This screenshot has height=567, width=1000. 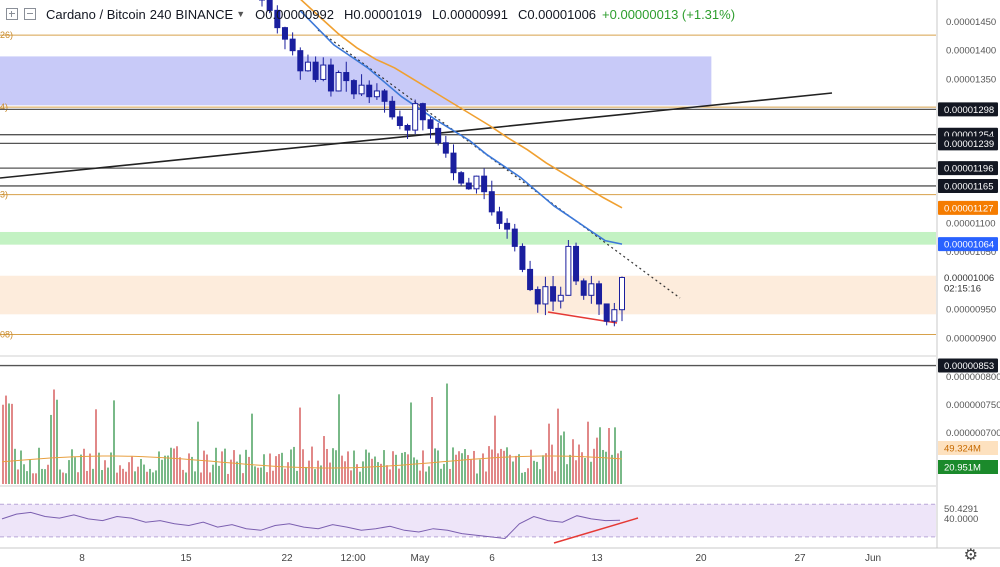 What do you see at coordinates (204, 14) in the screenshot?
I see `exchange: BINANCE` at bounding box center [204, 14].